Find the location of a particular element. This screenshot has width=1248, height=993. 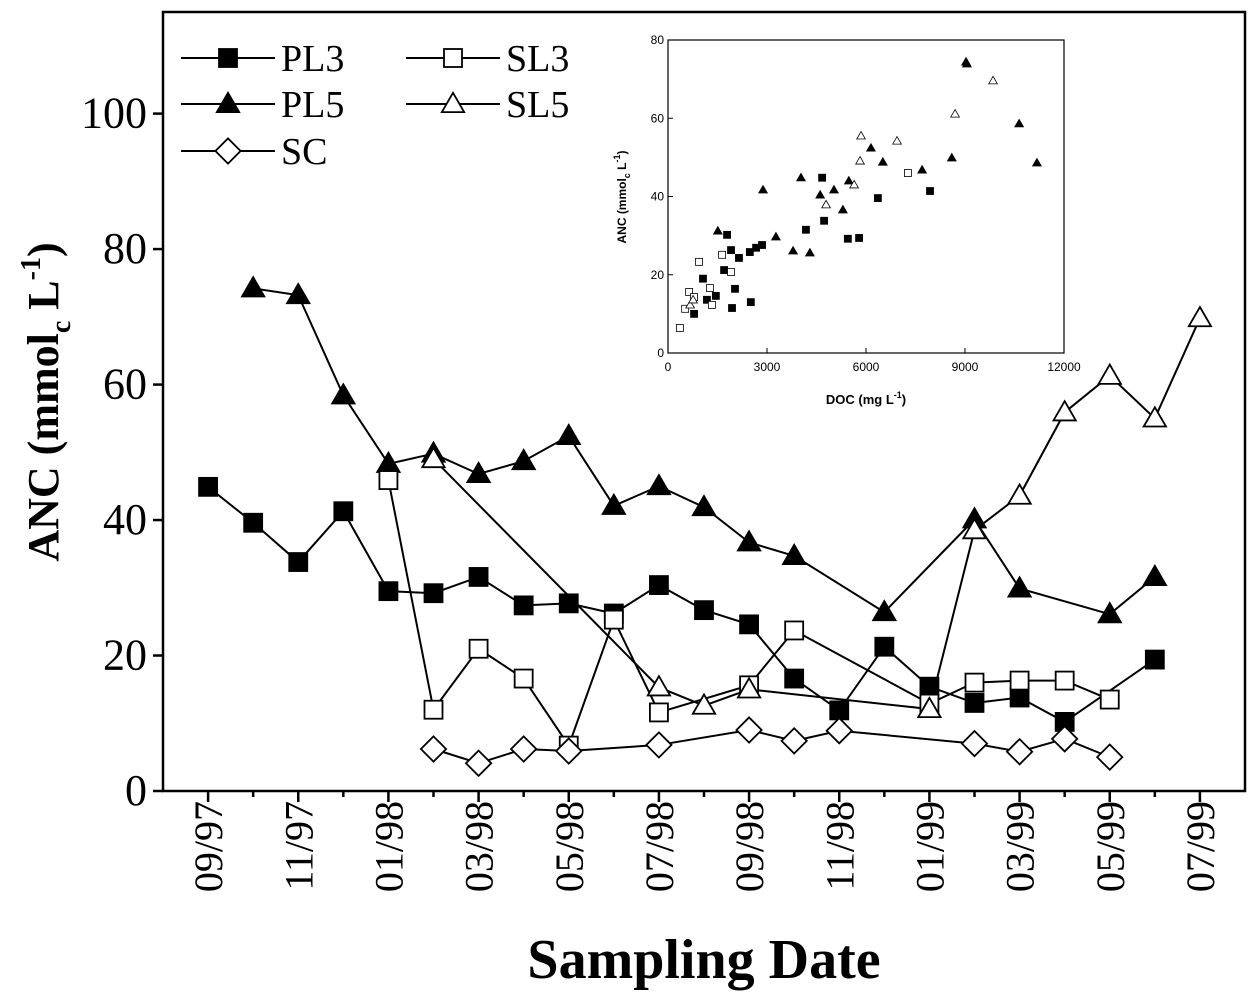

inset-x-tick-label: 3000 is located at coordinates (767, 367).